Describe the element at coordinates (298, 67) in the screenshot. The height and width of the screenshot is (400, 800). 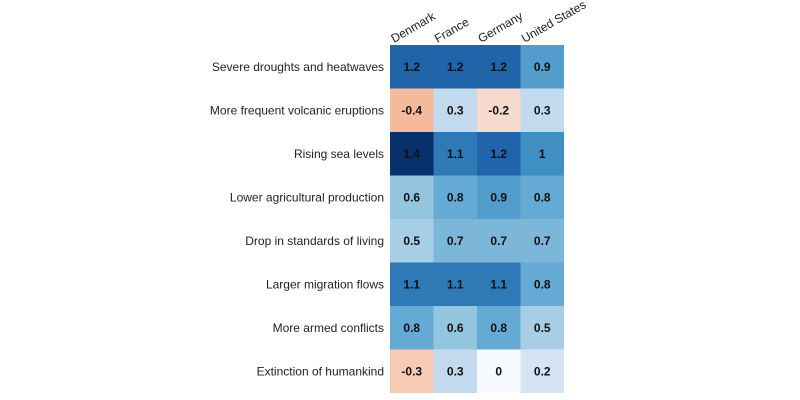
I see `row-label: Severe droughts and heatwaves` at that location.